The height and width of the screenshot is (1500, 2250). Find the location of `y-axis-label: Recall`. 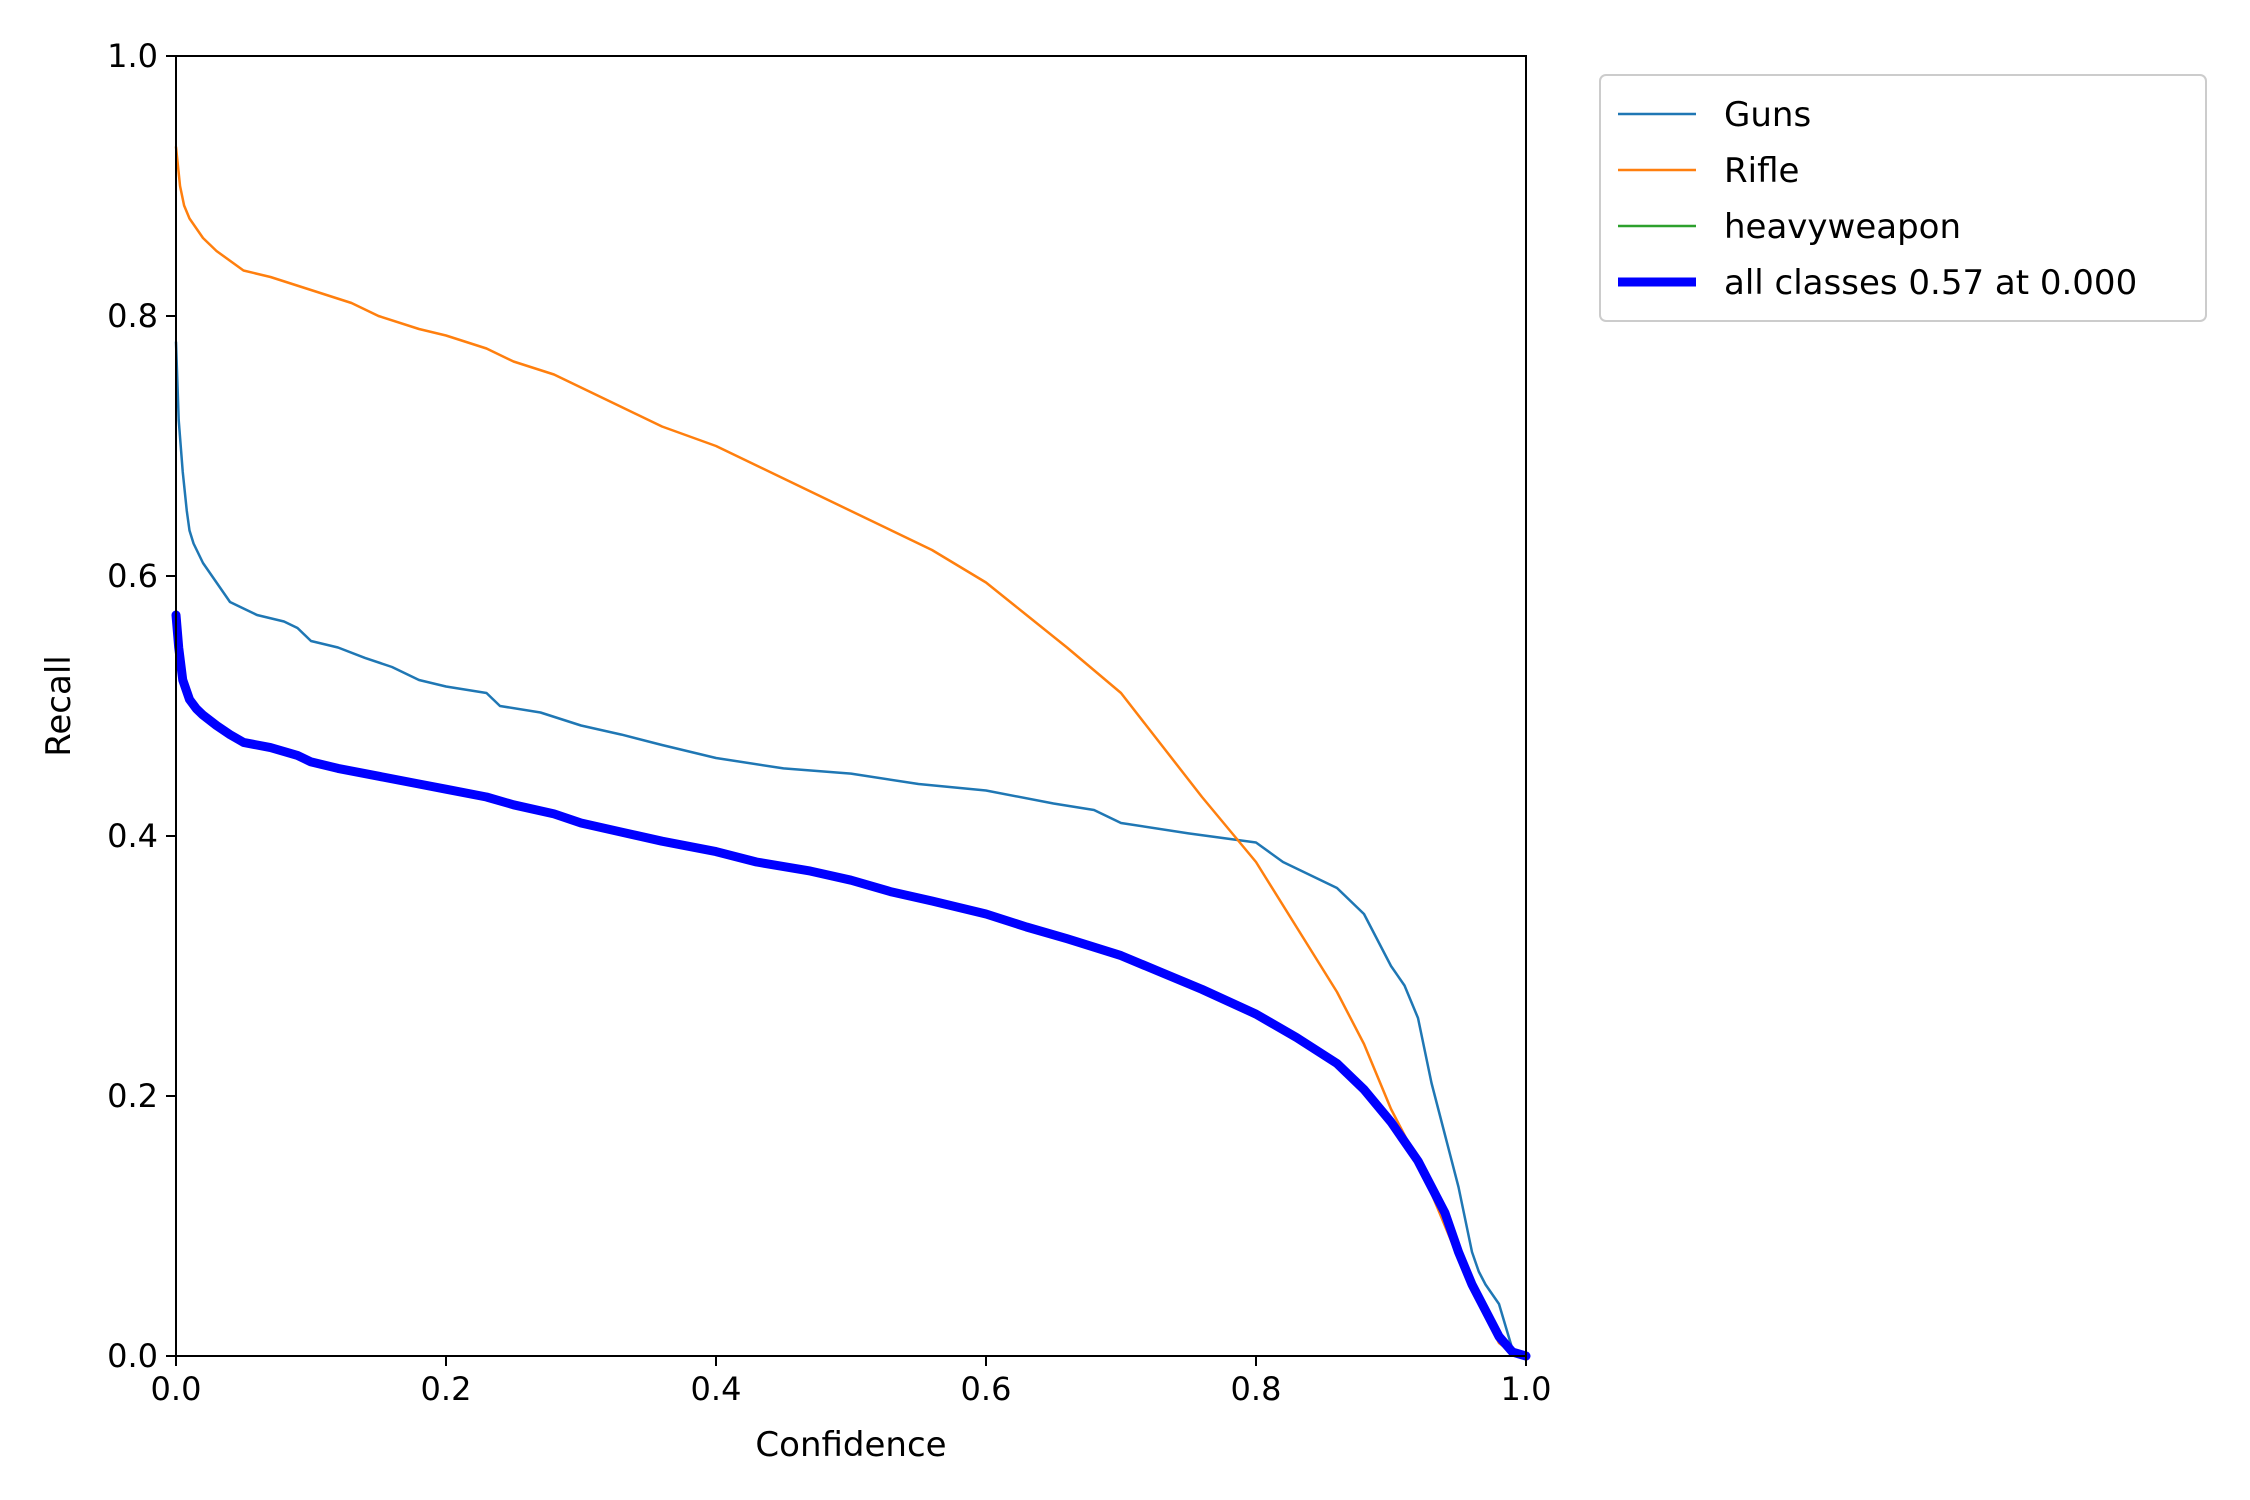

y-axis-label: Recall is located at coordinates (59, 705).